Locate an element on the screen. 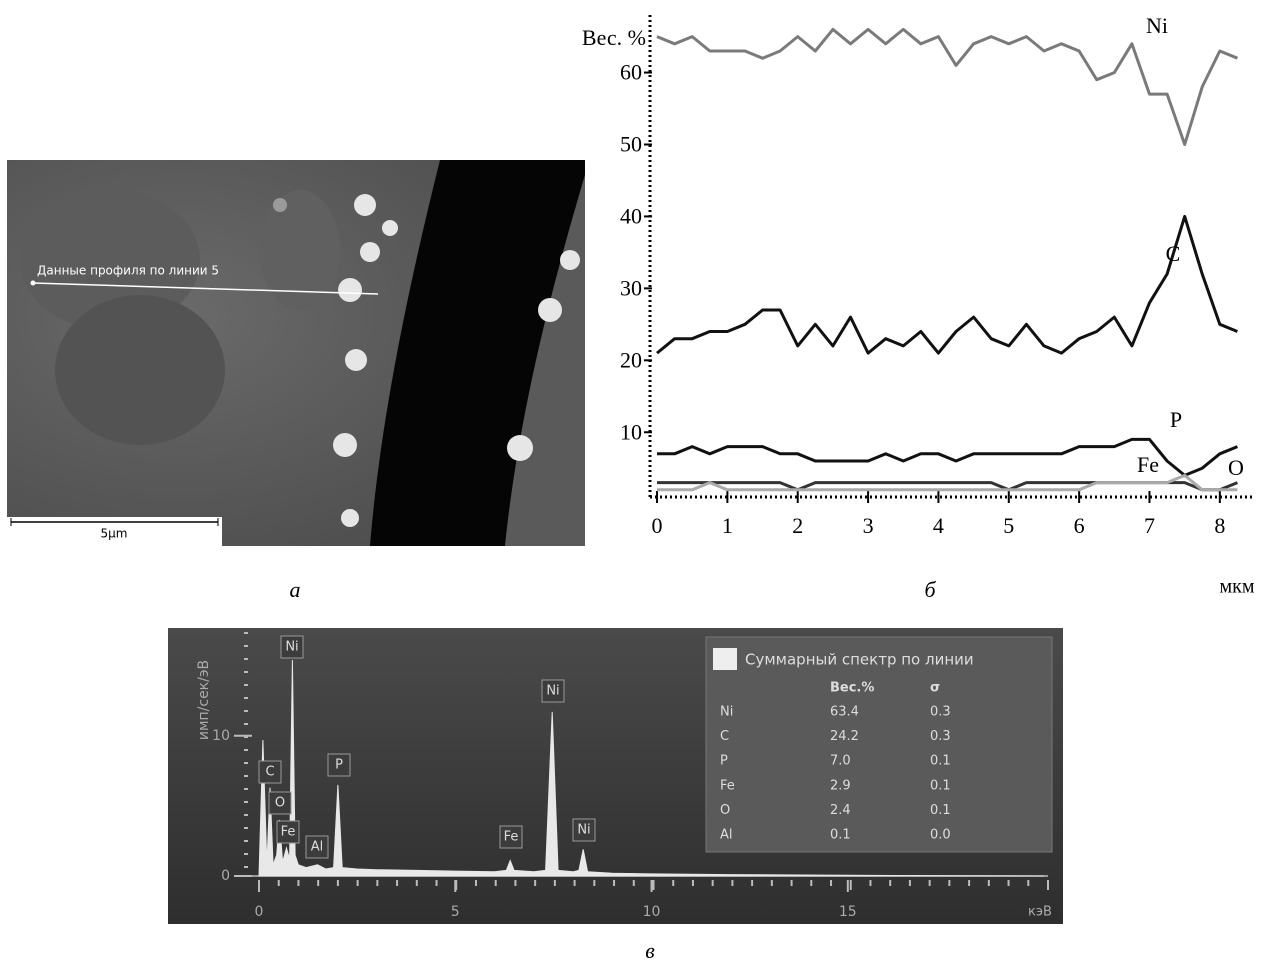 Image resolution: width=1267 pixels, height=965 pixels. y-axis-title: Вес. % is located at coordinates (614, 37).